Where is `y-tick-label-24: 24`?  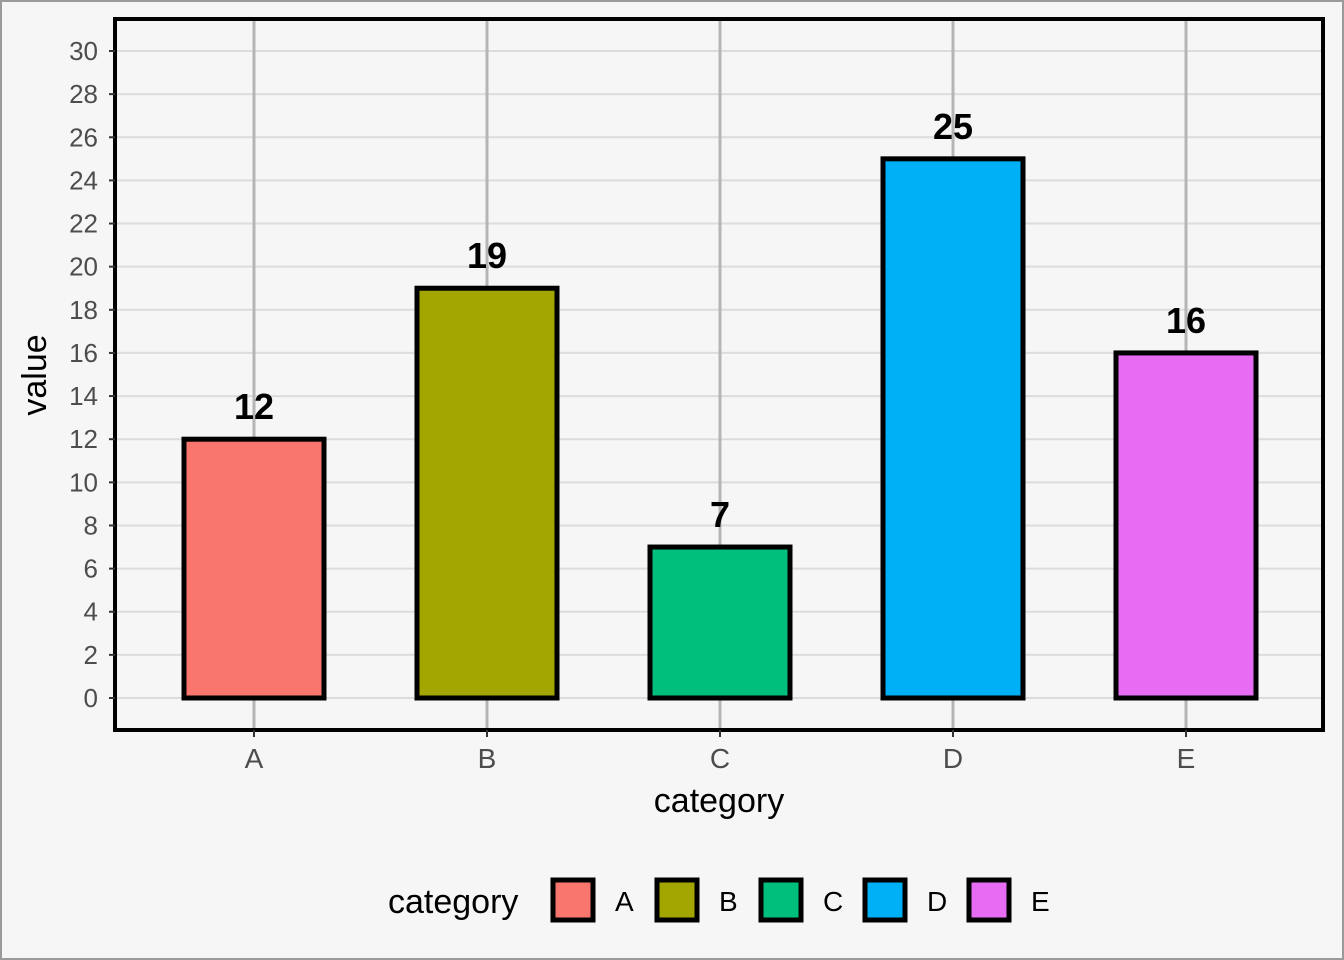
y-tick-label-24: 24 is located at coordinates (83, 180).